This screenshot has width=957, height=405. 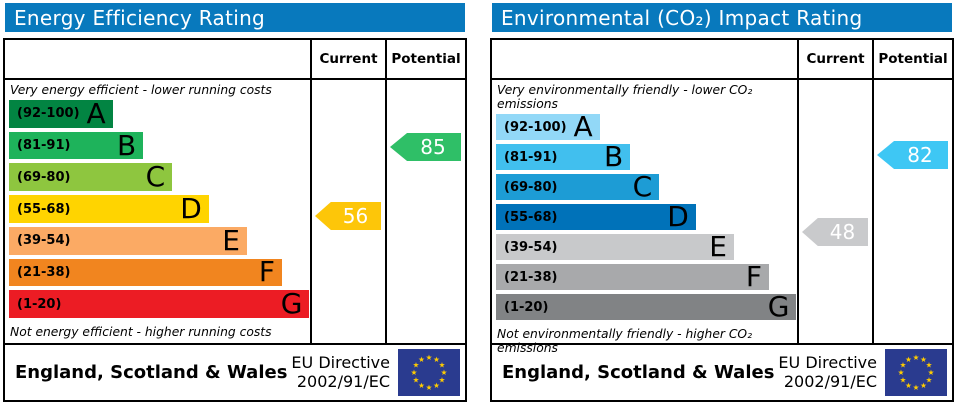 I want to click on energy-band-b: (81-91) B, so click(x=76, y=145).